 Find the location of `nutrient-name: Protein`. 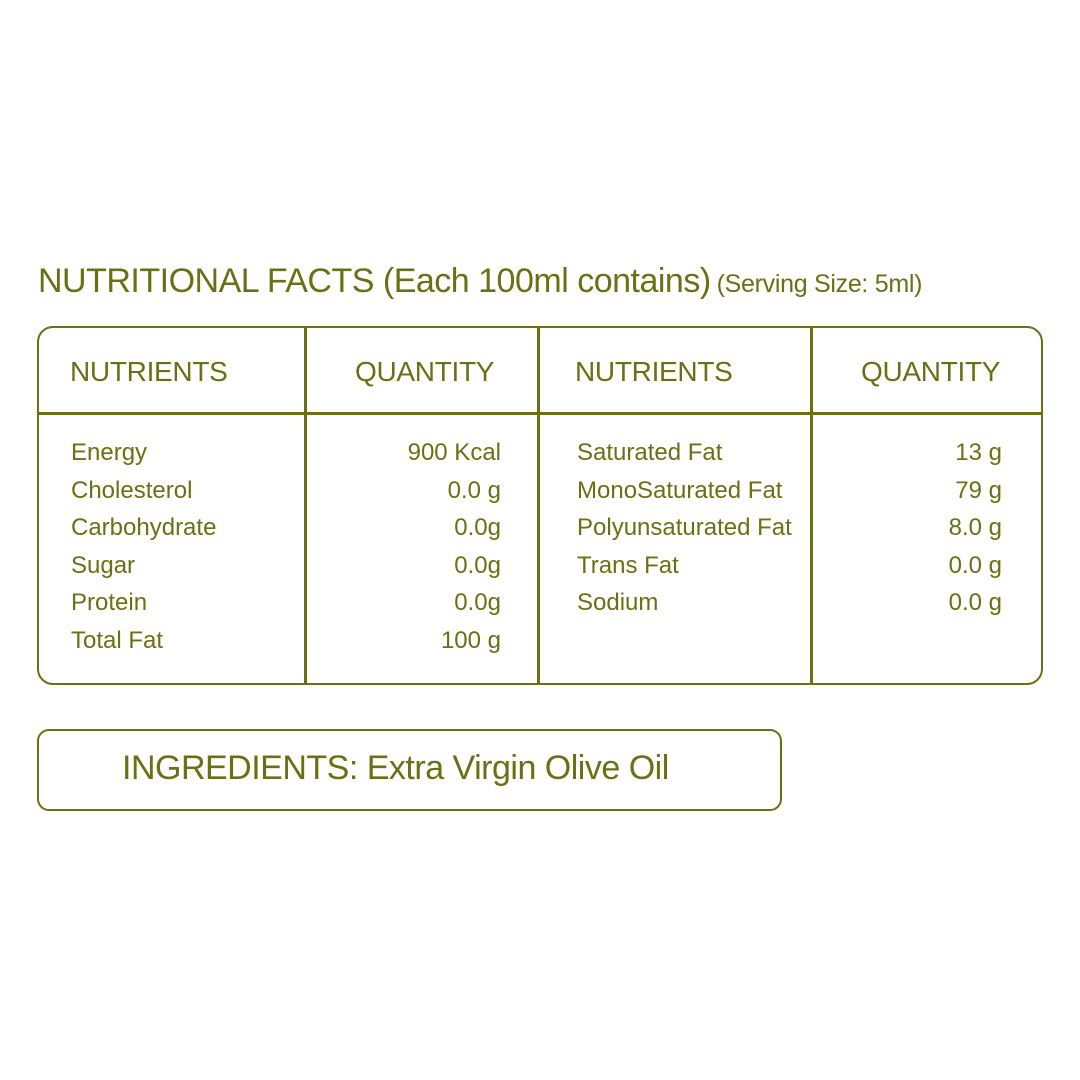

nutrient-name: Protein is located at coordinates (109, 603).